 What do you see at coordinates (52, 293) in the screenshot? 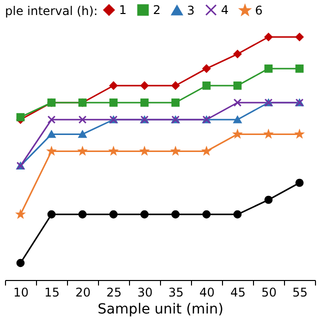
I see `x-tick-label: 15` at bounding box center [52, 293].